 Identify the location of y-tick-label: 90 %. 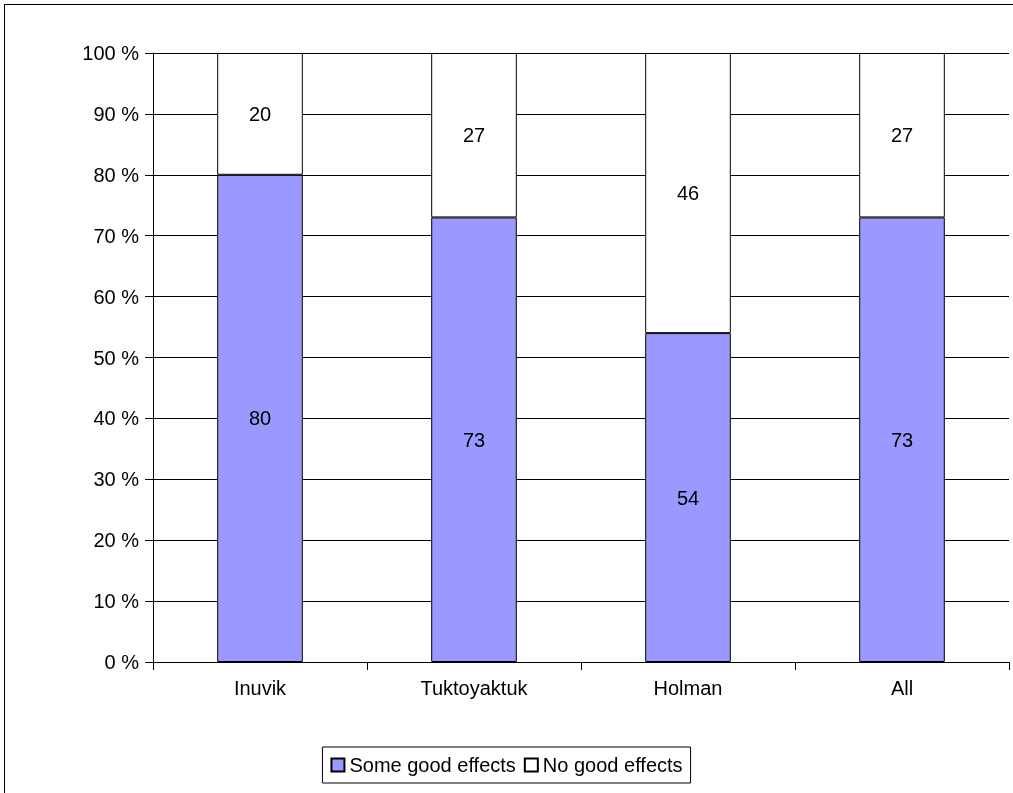
(116, 113).